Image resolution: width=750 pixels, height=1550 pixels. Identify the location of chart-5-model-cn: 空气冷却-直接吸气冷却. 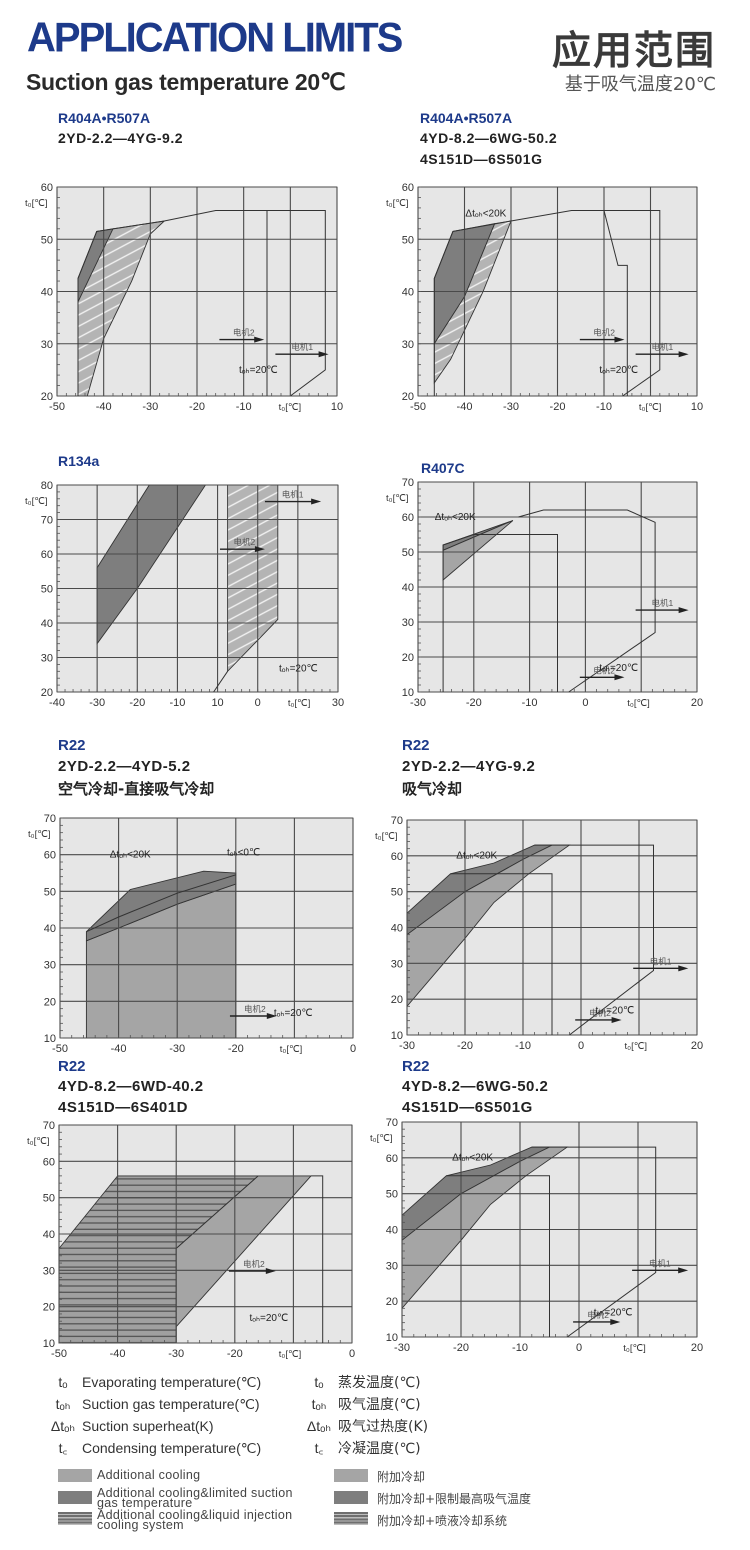
(136, 789).